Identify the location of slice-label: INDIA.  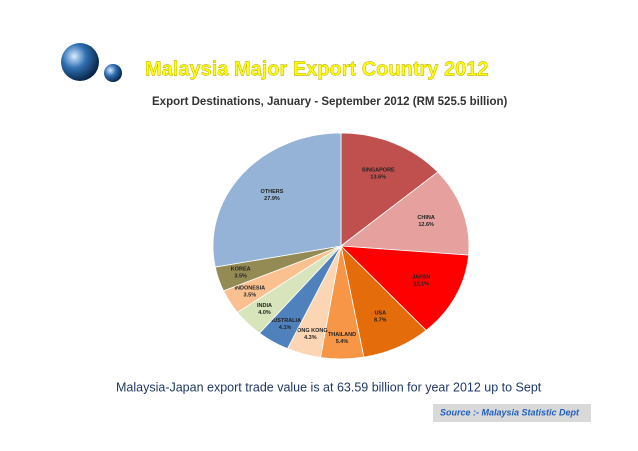
(264, 306).